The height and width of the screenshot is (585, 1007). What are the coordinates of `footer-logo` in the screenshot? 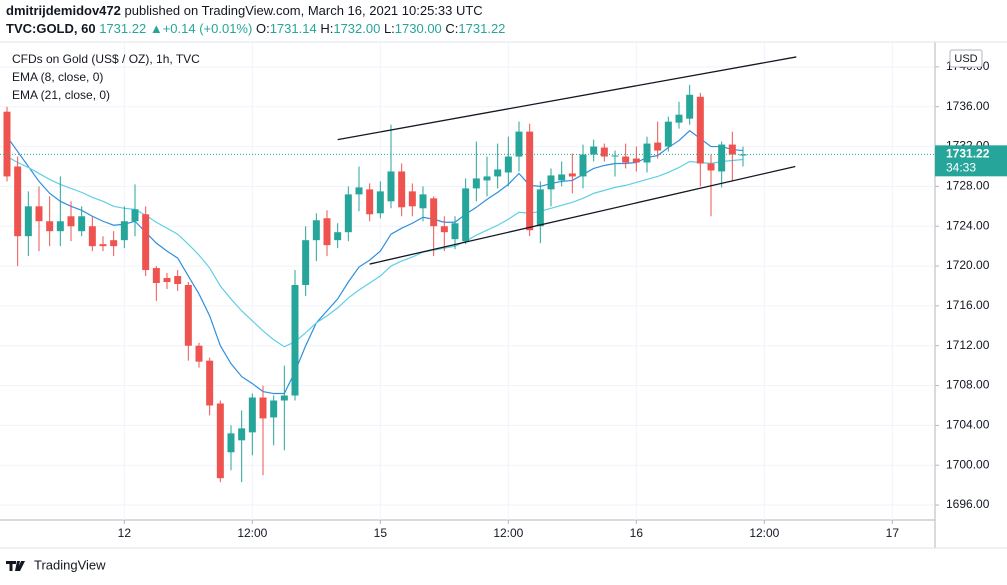 It's located at (15, 566).